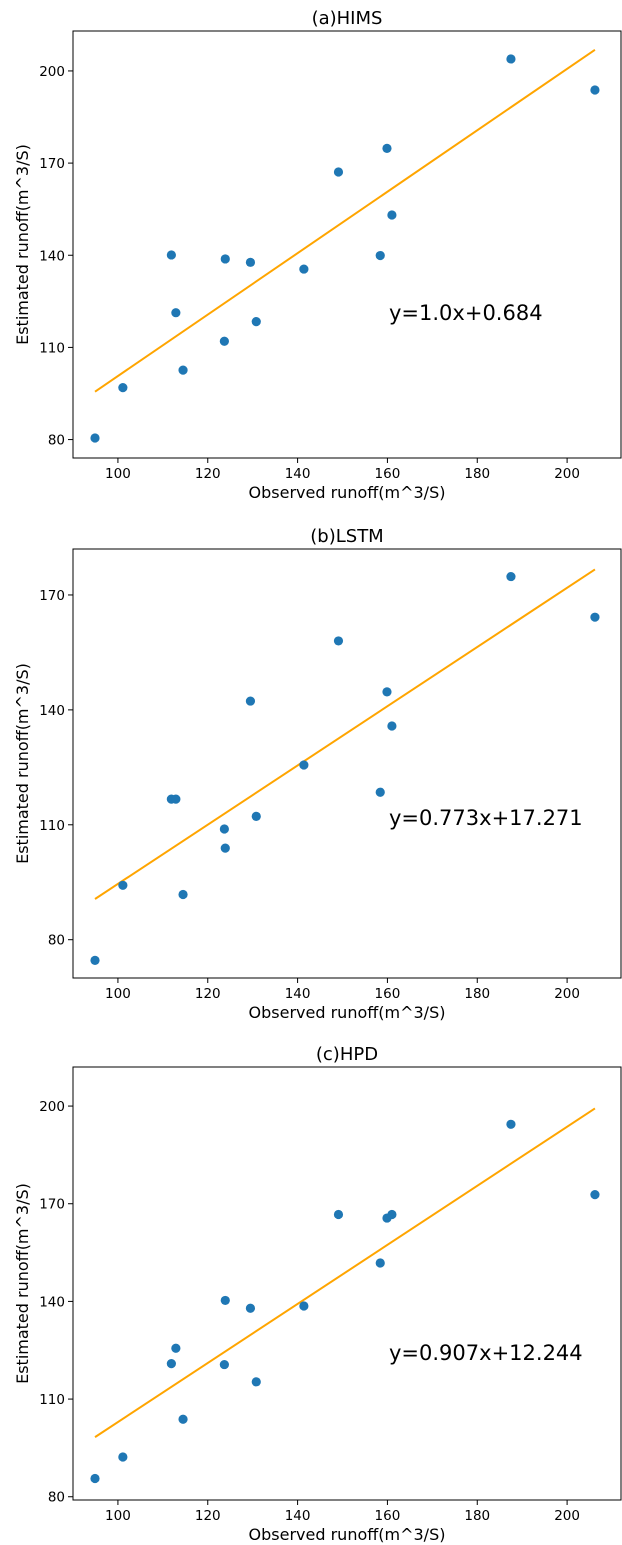 Image resolution: width=622 pixels, height=1545 pixels. What do you see at coordinates (346, 536) in the screenshot?
I see `chart-title: (b)LSTM` at bounding box center [346, 536].